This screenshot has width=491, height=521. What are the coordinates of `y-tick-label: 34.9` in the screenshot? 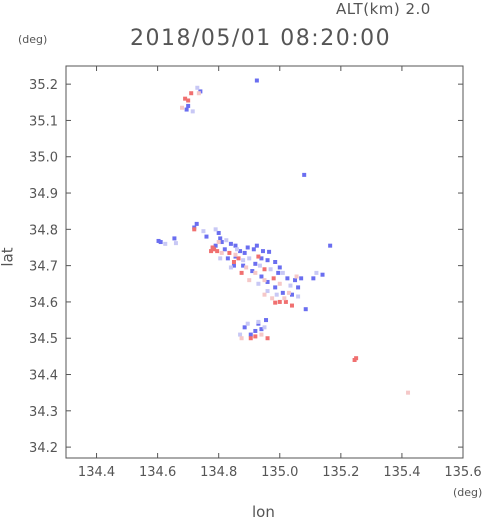 It's located at (43, 194).